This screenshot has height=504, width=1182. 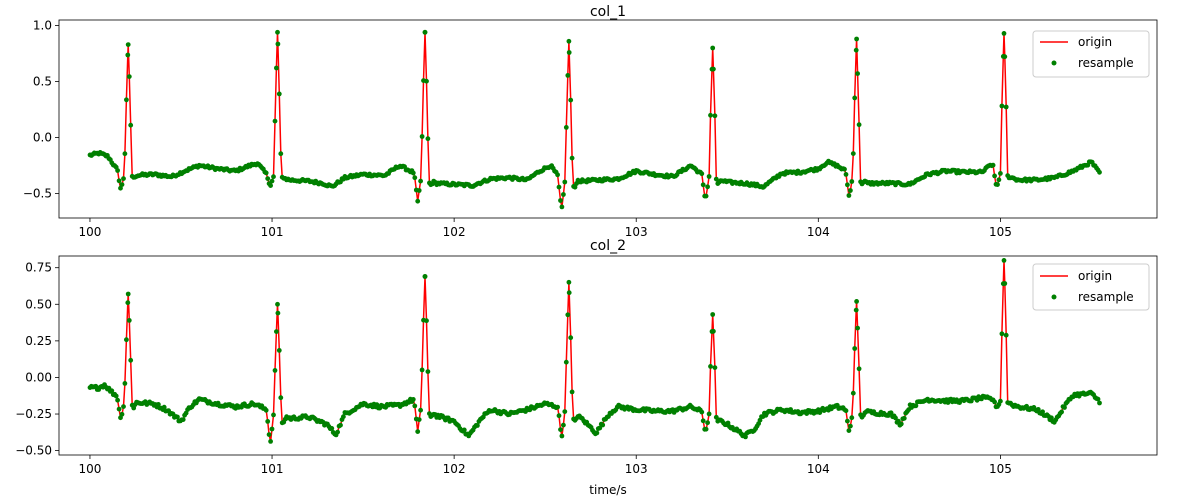 What do you see at coordinates (38, 377) in the screenshot?
I see `y-tick-label: 0.00` at bounding box center [38, 377].